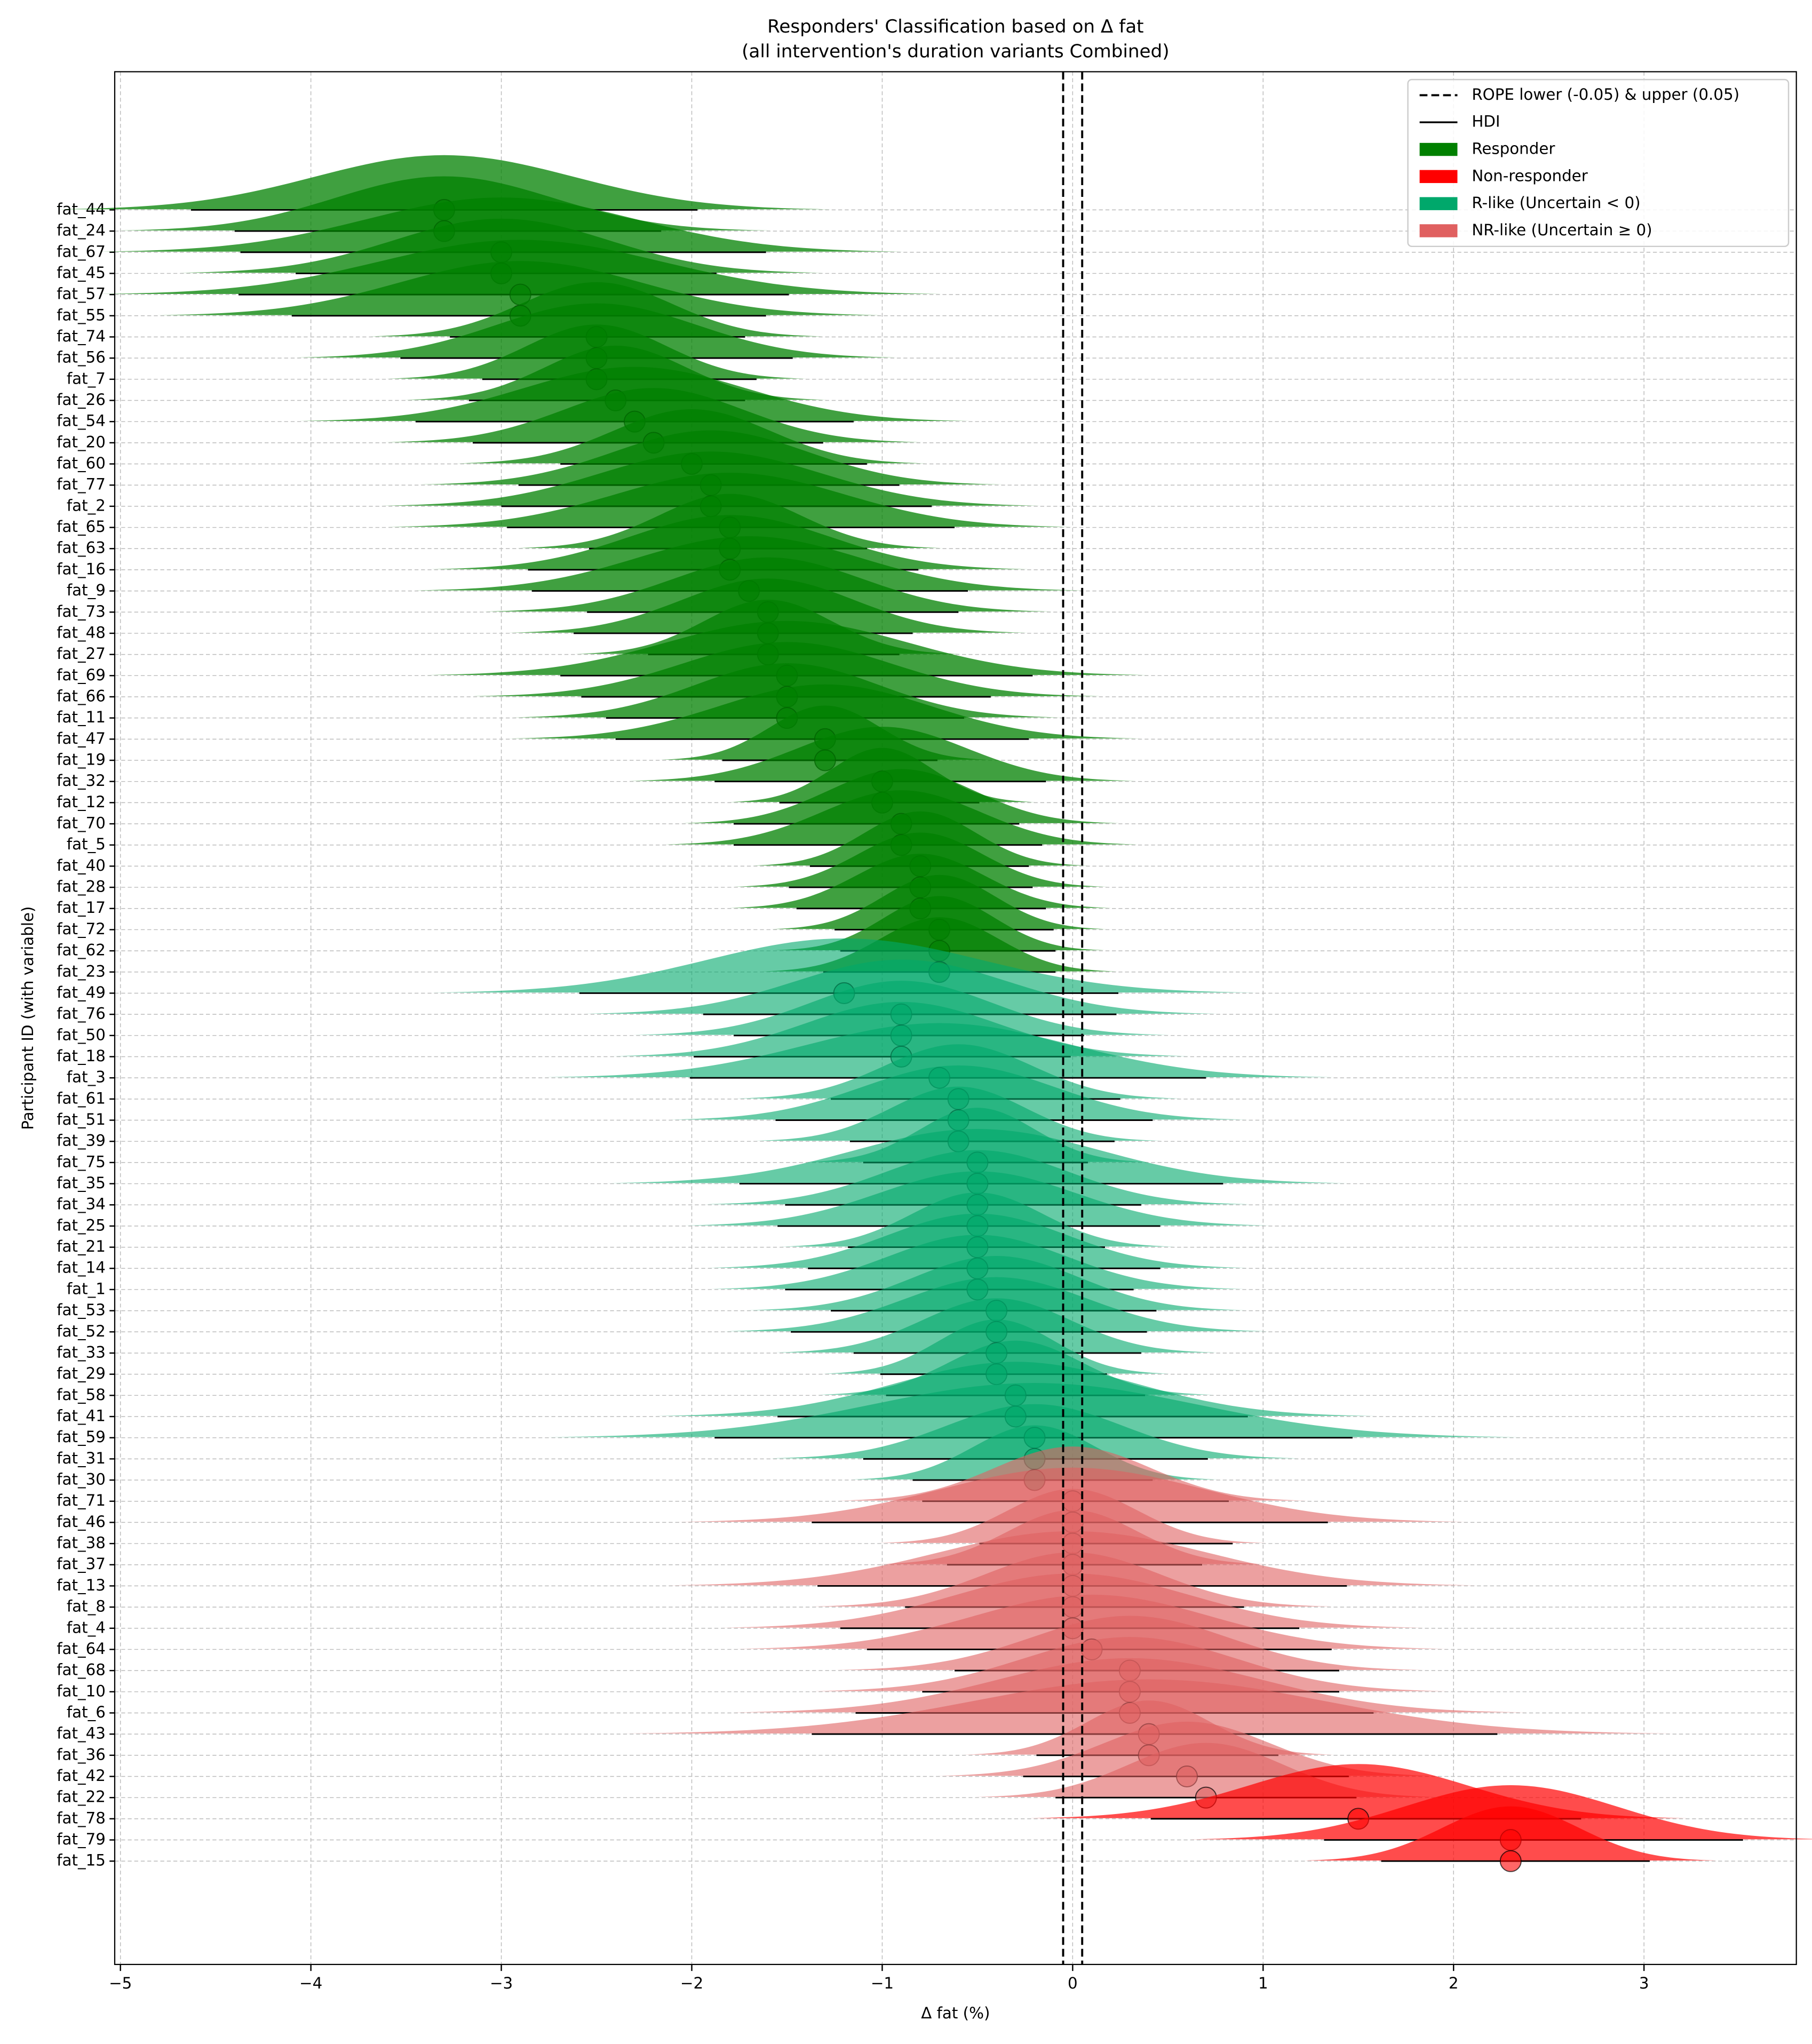 The height and width of the screenshot is (2044, 1812). Describe the element at coordinates (81, 1098) in the screenshot. I see `y-tick-label: fat_61` at that location.